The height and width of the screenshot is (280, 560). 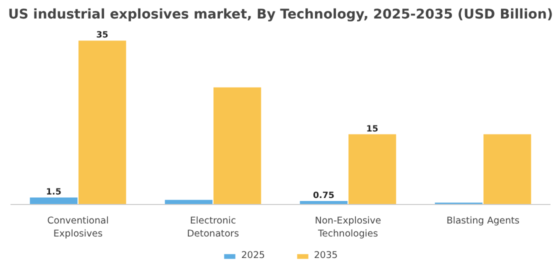 I want to click on data-label: 15, so click(x=372, y=129).